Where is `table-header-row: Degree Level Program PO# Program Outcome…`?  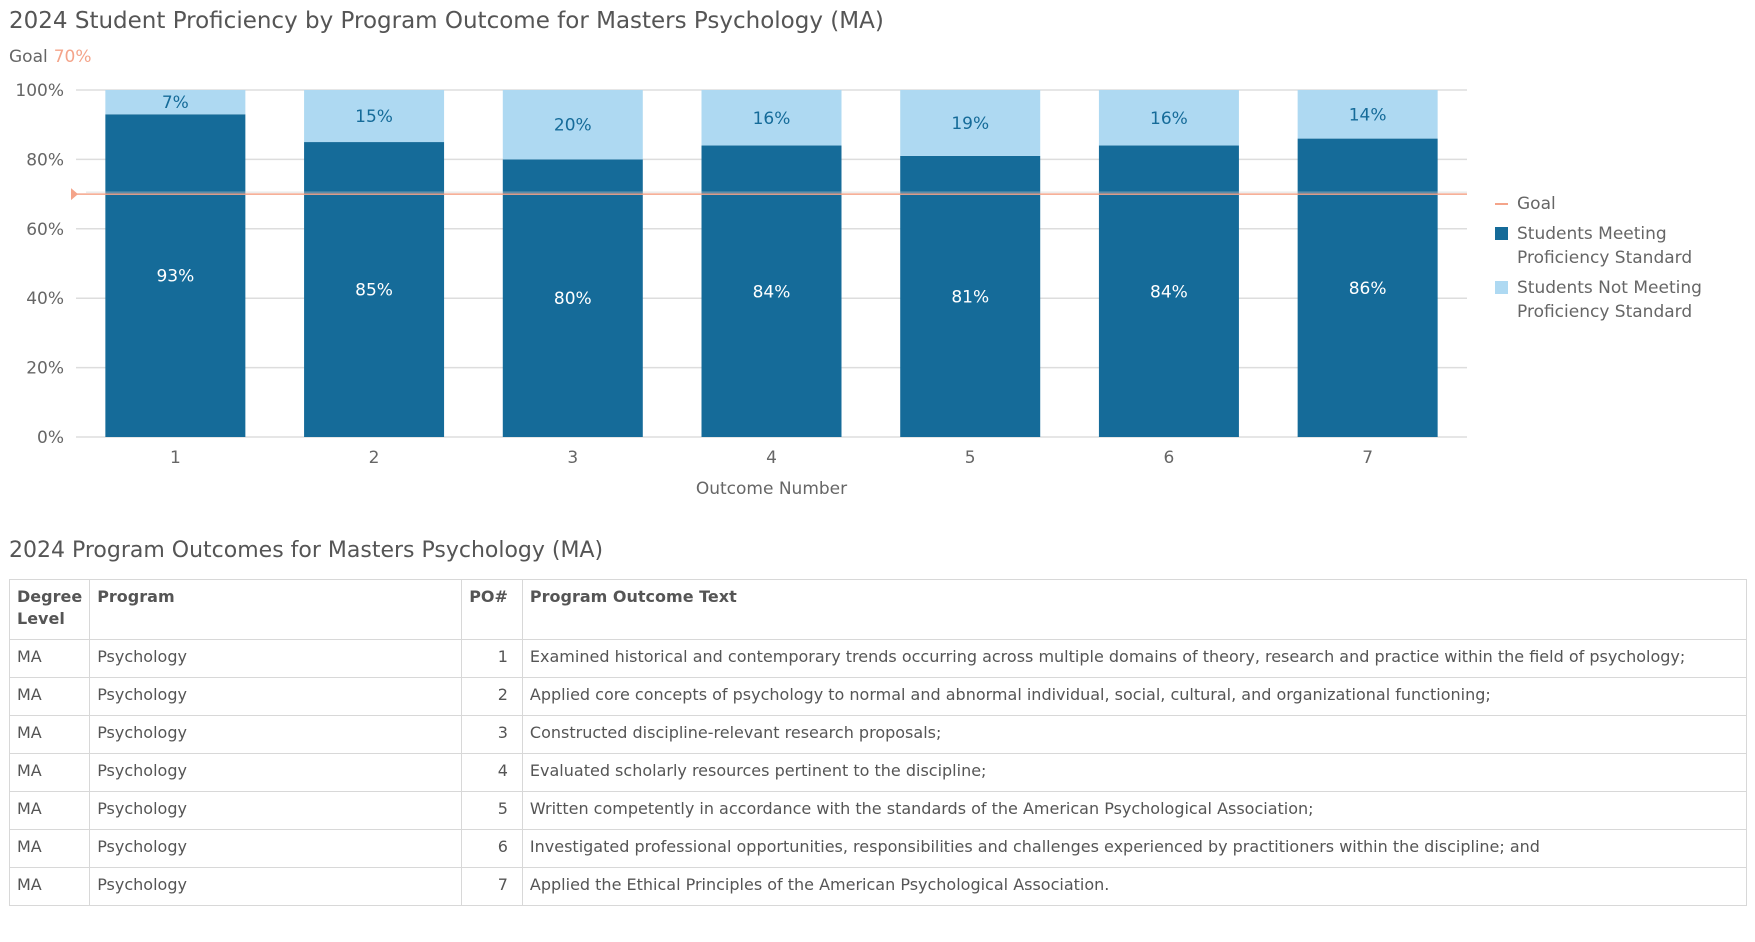 table-header-row: Degree Level Program PO# Program Outcome… is located at coordinates (878, 609).